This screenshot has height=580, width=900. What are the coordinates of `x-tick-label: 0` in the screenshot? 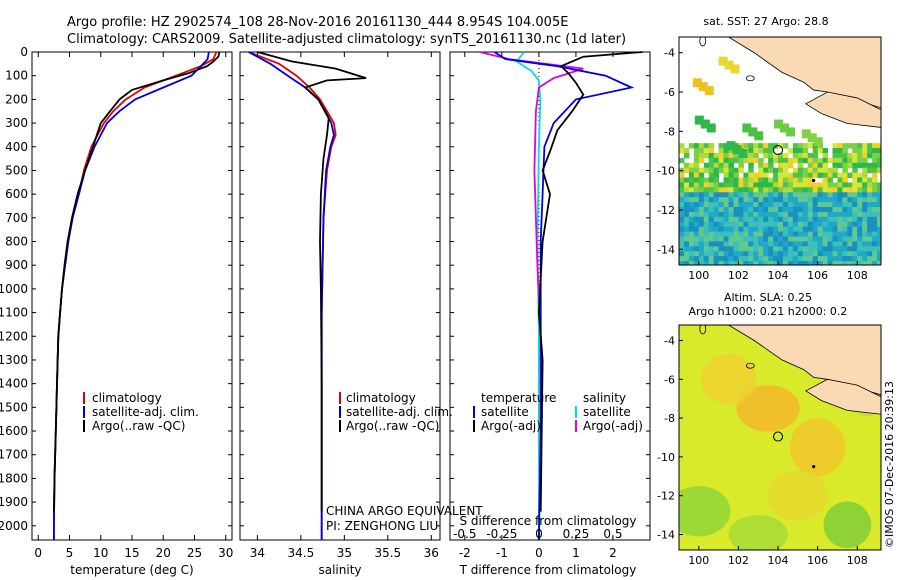 It's located at (38, 553).